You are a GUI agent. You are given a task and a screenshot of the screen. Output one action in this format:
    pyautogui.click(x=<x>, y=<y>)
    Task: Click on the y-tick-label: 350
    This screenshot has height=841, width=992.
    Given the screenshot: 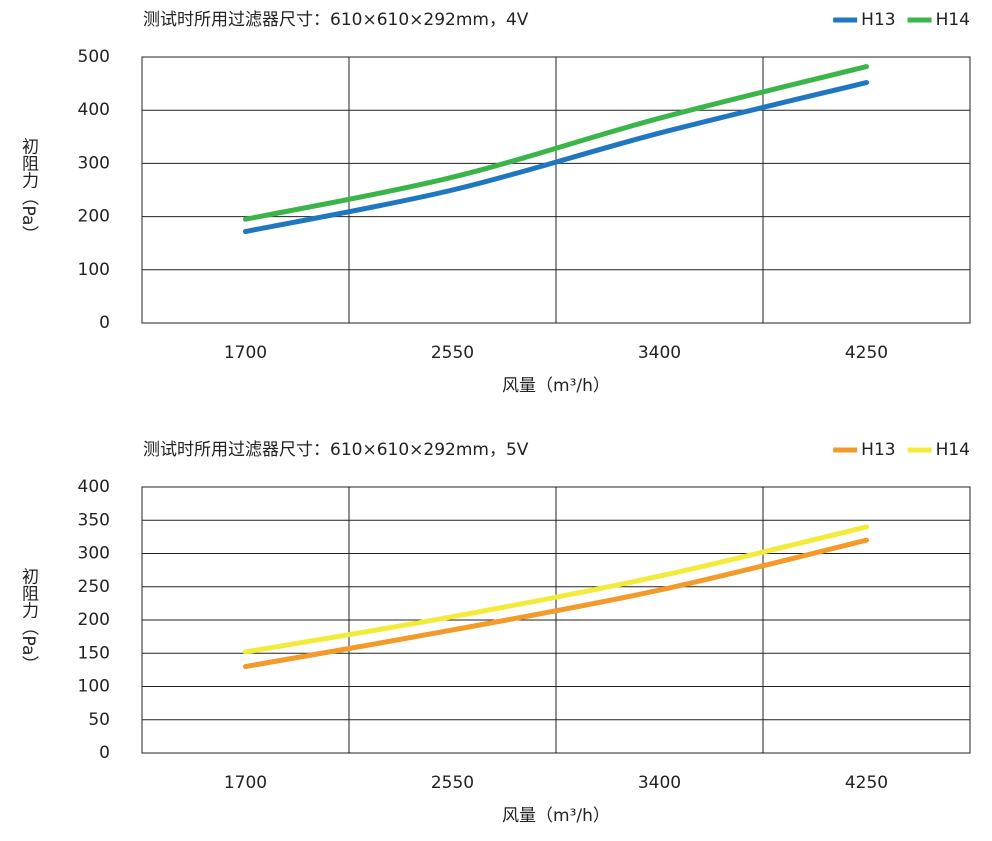 What is the action you would take?
    pyautogui.click(x=94, y=520)
    